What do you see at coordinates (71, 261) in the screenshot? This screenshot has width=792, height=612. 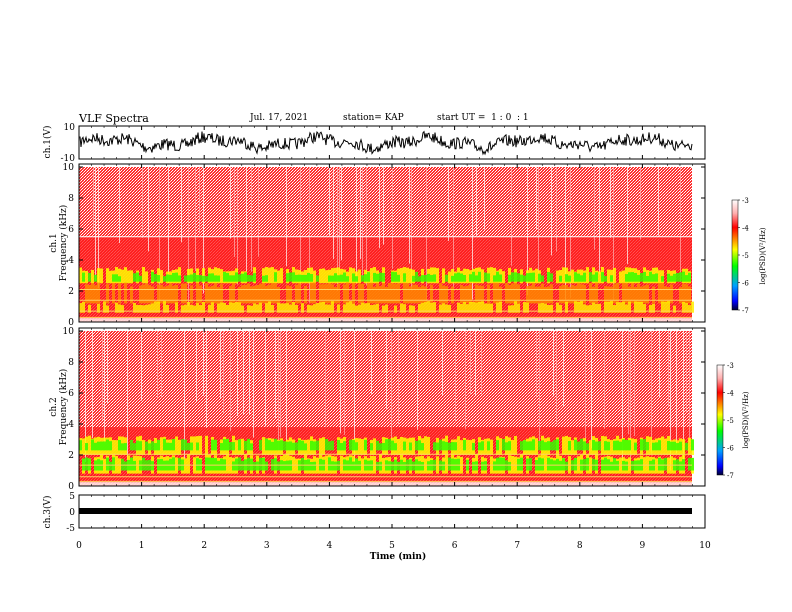 I see `frequency-tick-label: 4` at bounding box center [71, 261].